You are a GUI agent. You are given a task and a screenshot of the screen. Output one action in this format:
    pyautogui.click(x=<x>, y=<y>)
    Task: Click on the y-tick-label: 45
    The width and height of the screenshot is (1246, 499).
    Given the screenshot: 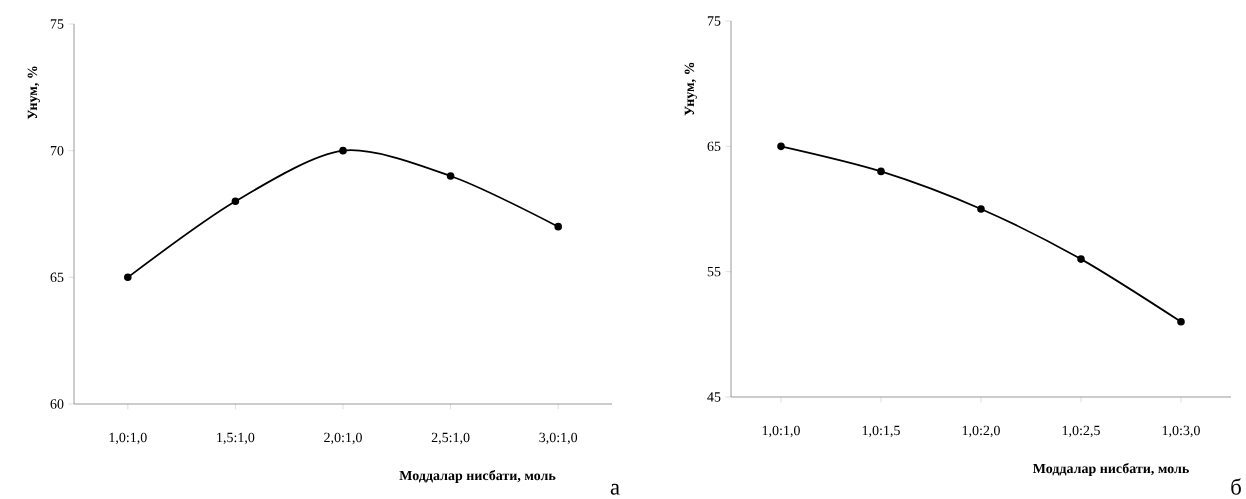 What is the action you would take?
    pyautogui.click(x=714, y=397)
    